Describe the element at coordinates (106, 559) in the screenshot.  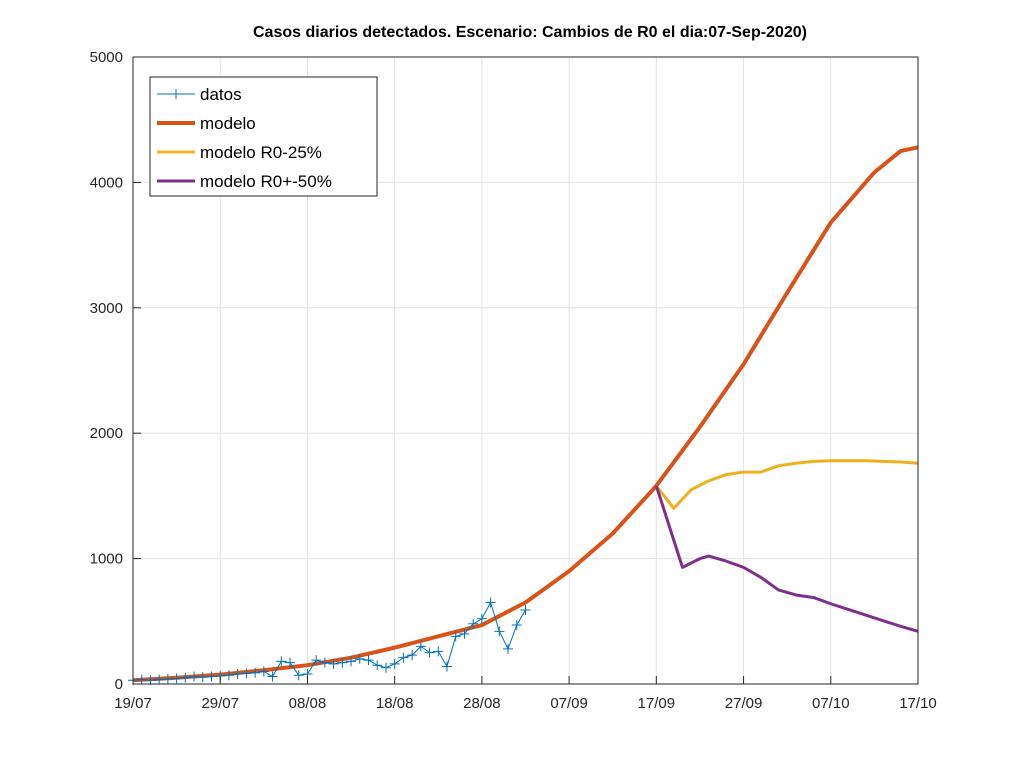
I see `y-tick-label: 1000` at that location.